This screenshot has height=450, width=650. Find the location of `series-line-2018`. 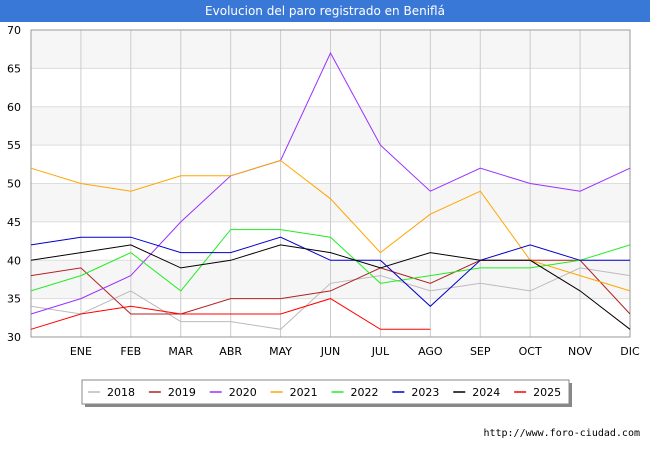

series-line-2018 is located at coordinates (330, 298).